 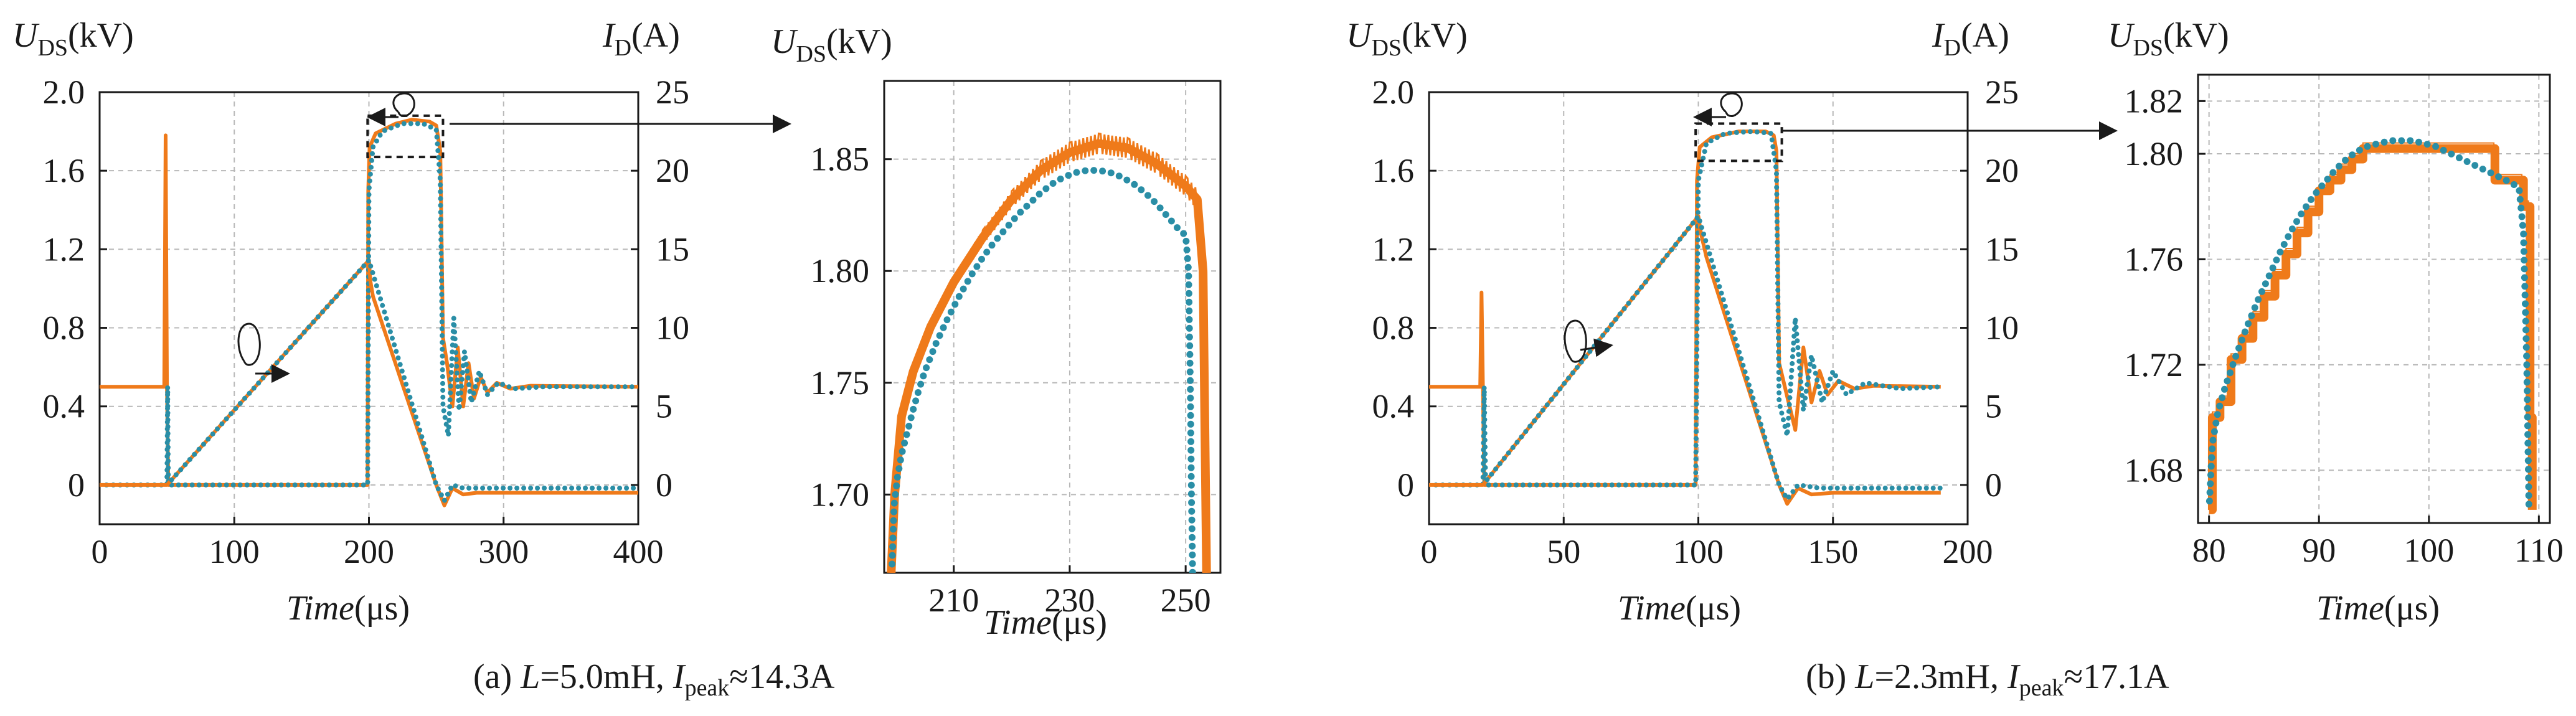 I want to click on a-main-xtick-label: 200, so click(x=369, y=551).